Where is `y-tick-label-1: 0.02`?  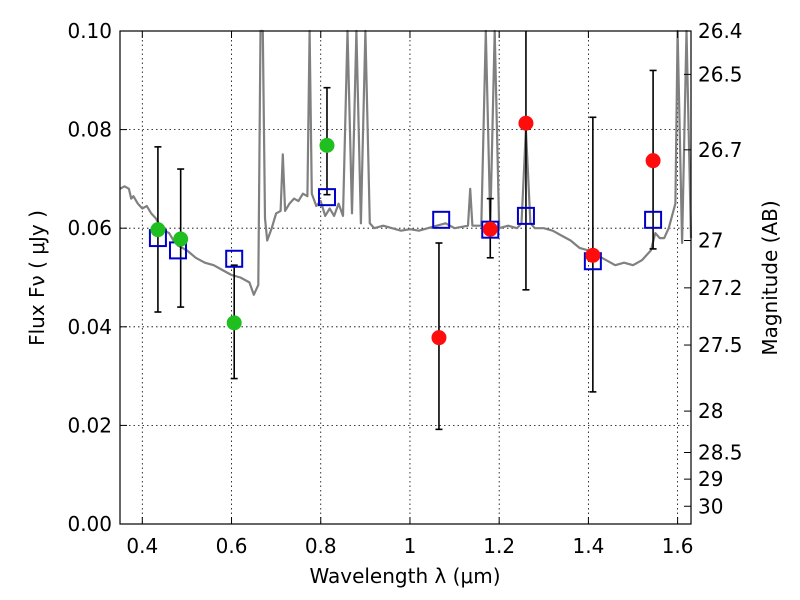
y-tick-label-1: 0.02 is located at coordinates (89, 425).